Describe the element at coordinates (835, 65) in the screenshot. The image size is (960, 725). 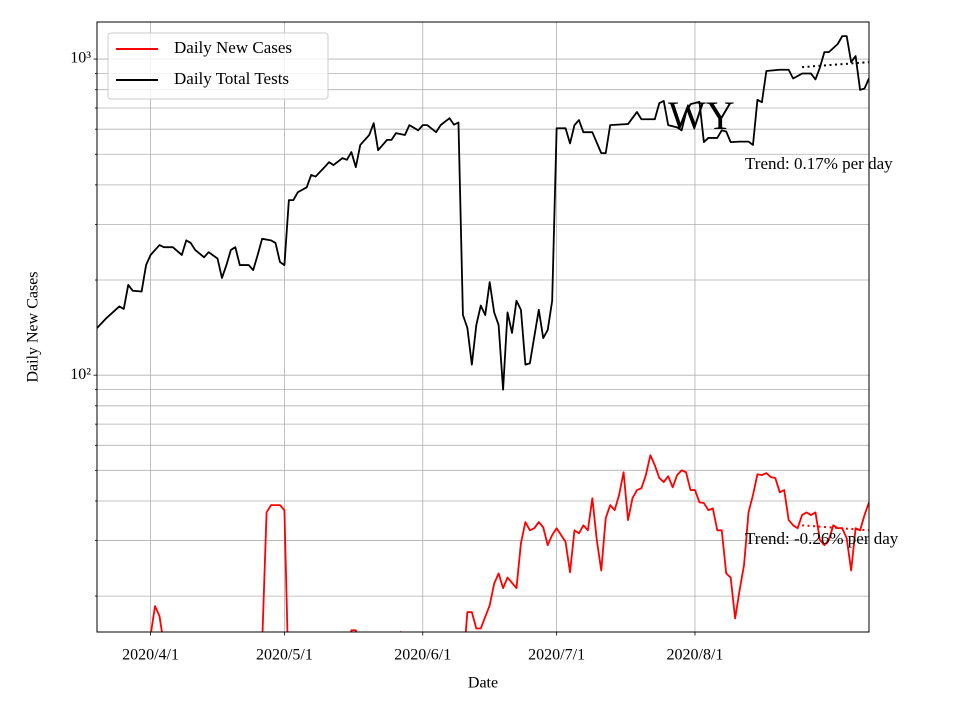
I see `trend-line` at that location.